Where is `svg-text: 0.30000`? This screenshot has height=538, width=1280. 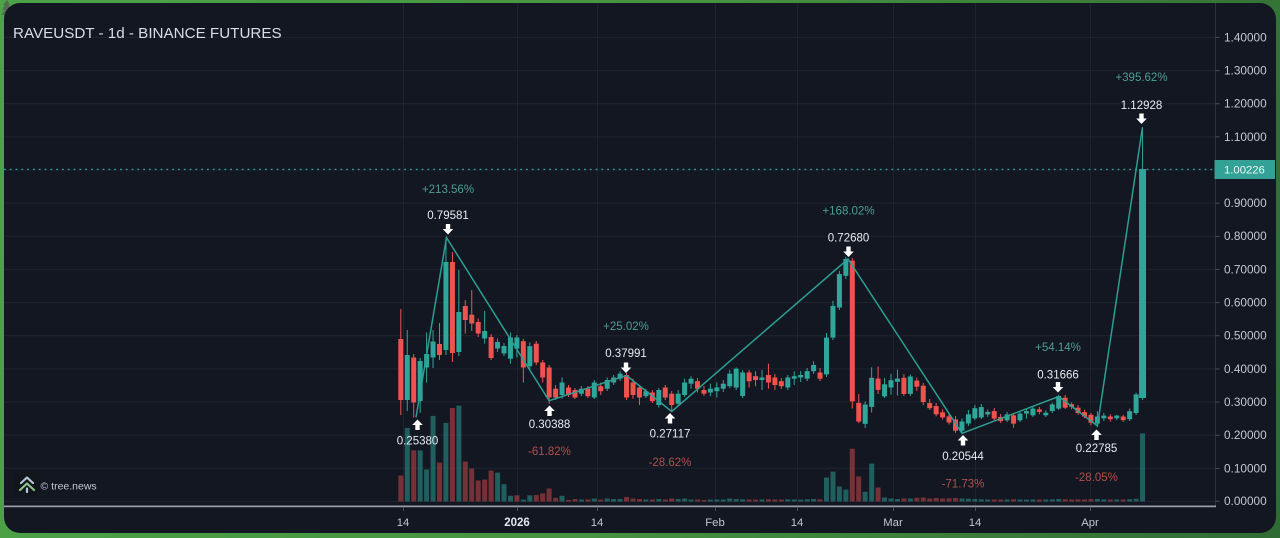 svg-text: 0.30000 is located at coordinates (1245, 402).